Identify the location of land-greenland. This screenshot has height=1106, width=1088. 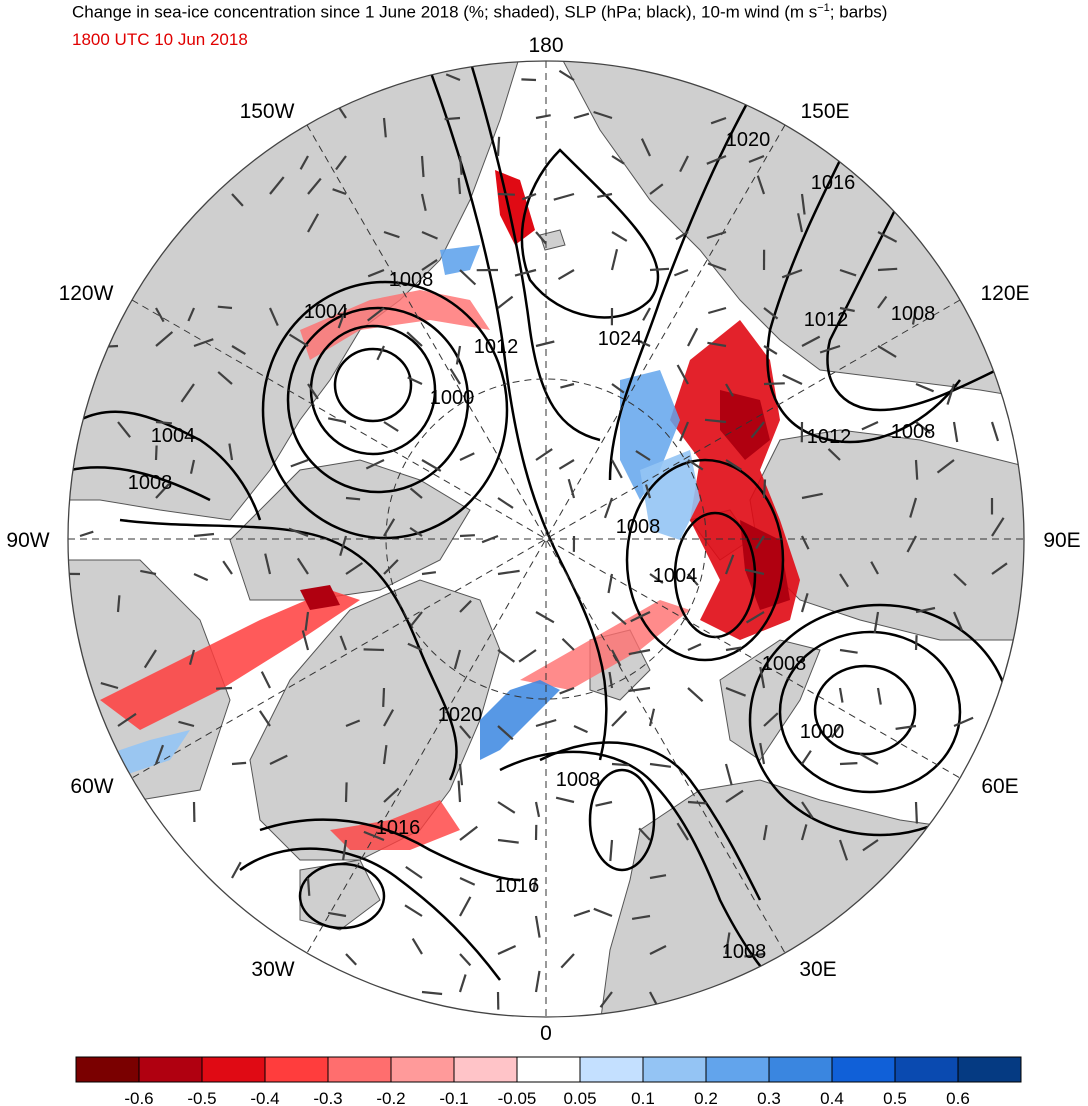
(375, 720).